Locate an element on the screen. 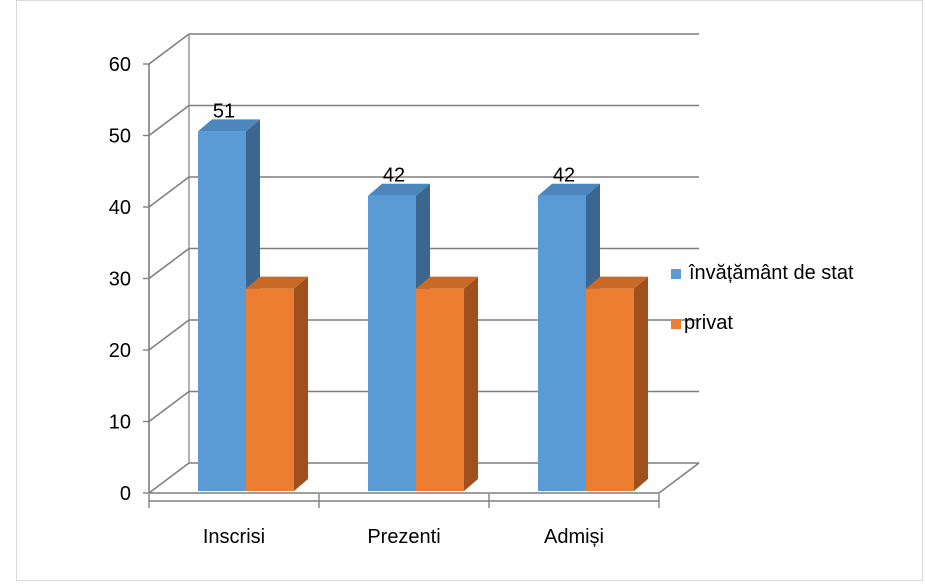 The width and height of the screenshot is (925, 585). legend-label: privat is located at coordinates (708, 323).